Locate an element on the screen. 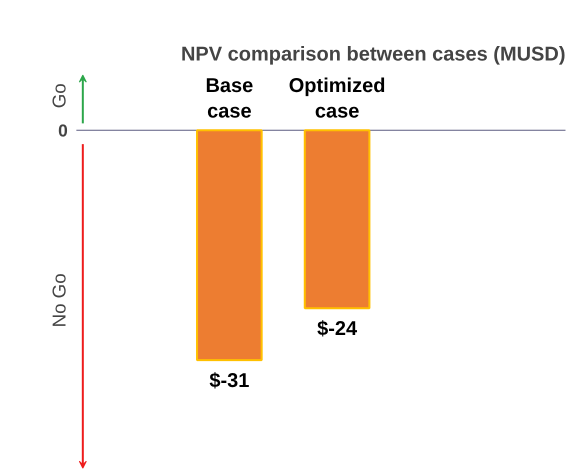  x-tick-label: Optimized case is located at coordinates (337, 98).